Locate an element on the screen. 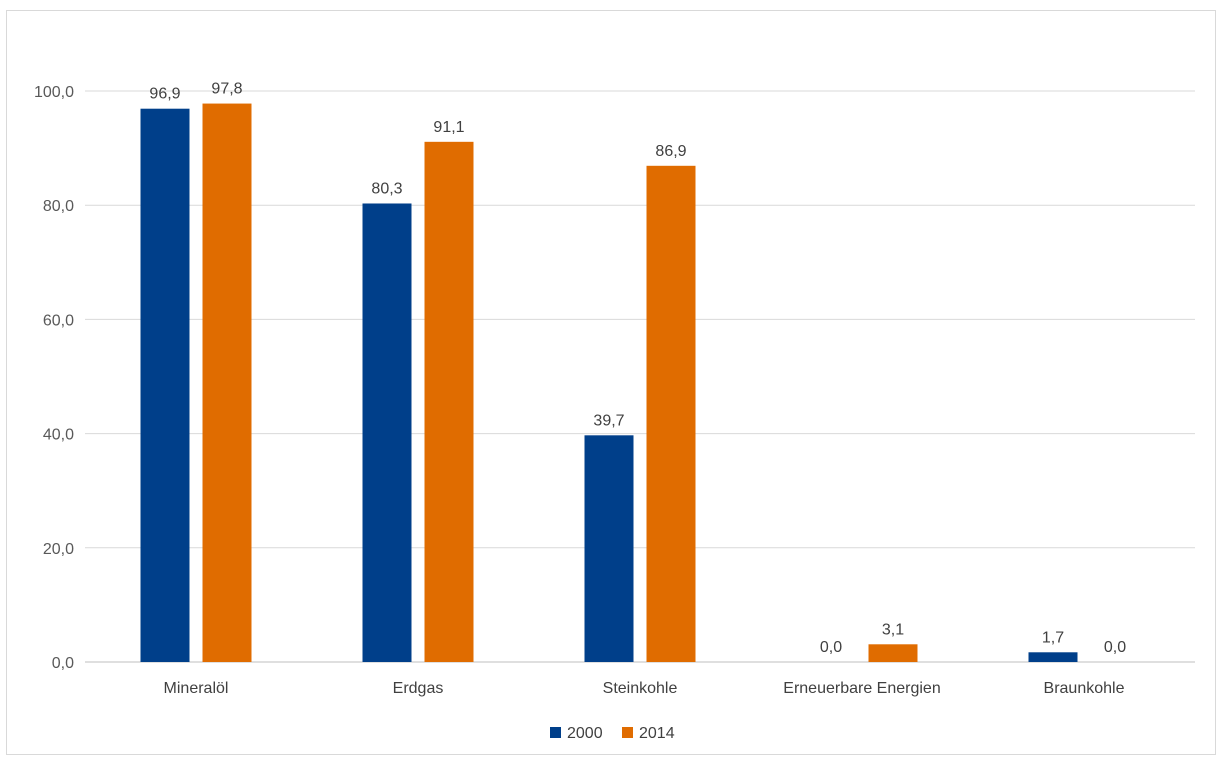  data-label-2000: 80,3 is located at coordinates (386, 188).